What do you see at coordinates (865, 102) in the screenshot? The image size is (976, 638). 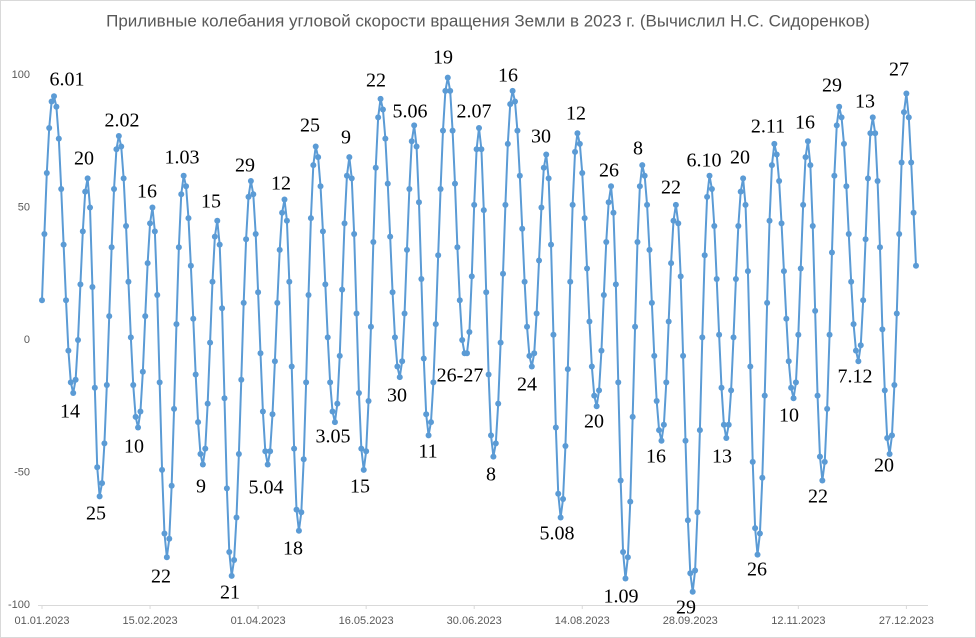 I see `annotation: 13` at bounding box center [865, 102].